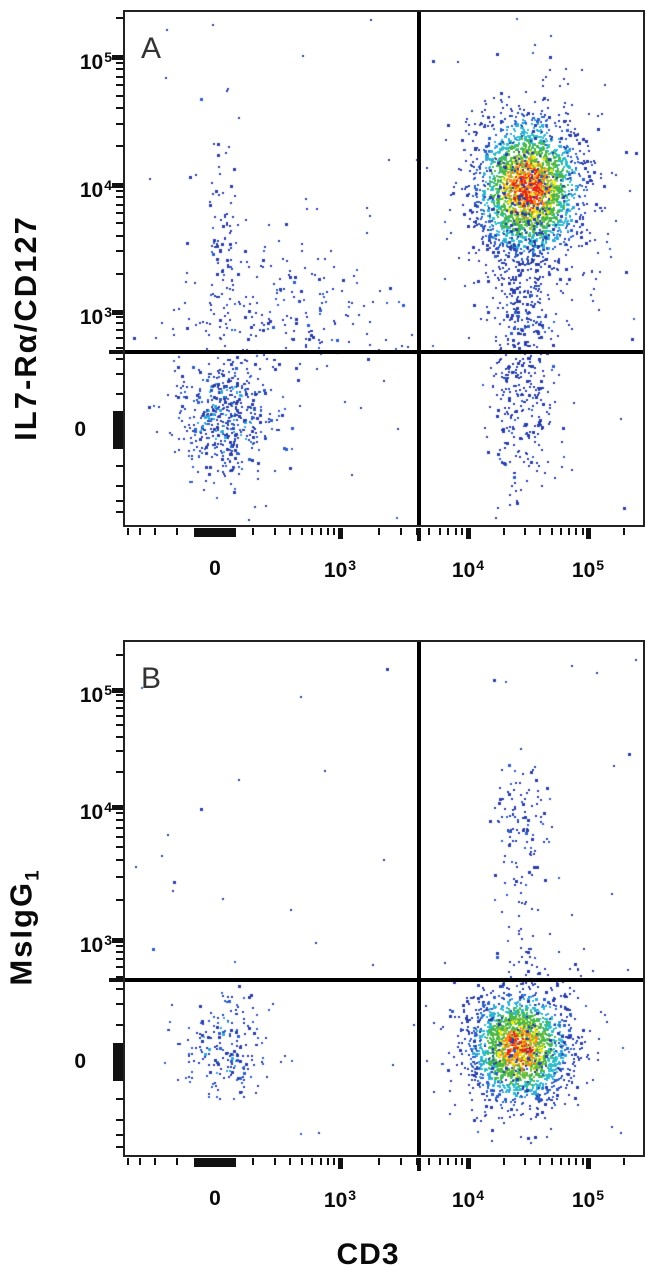 The image size is (650, 1276). I want to click on y-axis-zero-tick-block, so click(118, 430).